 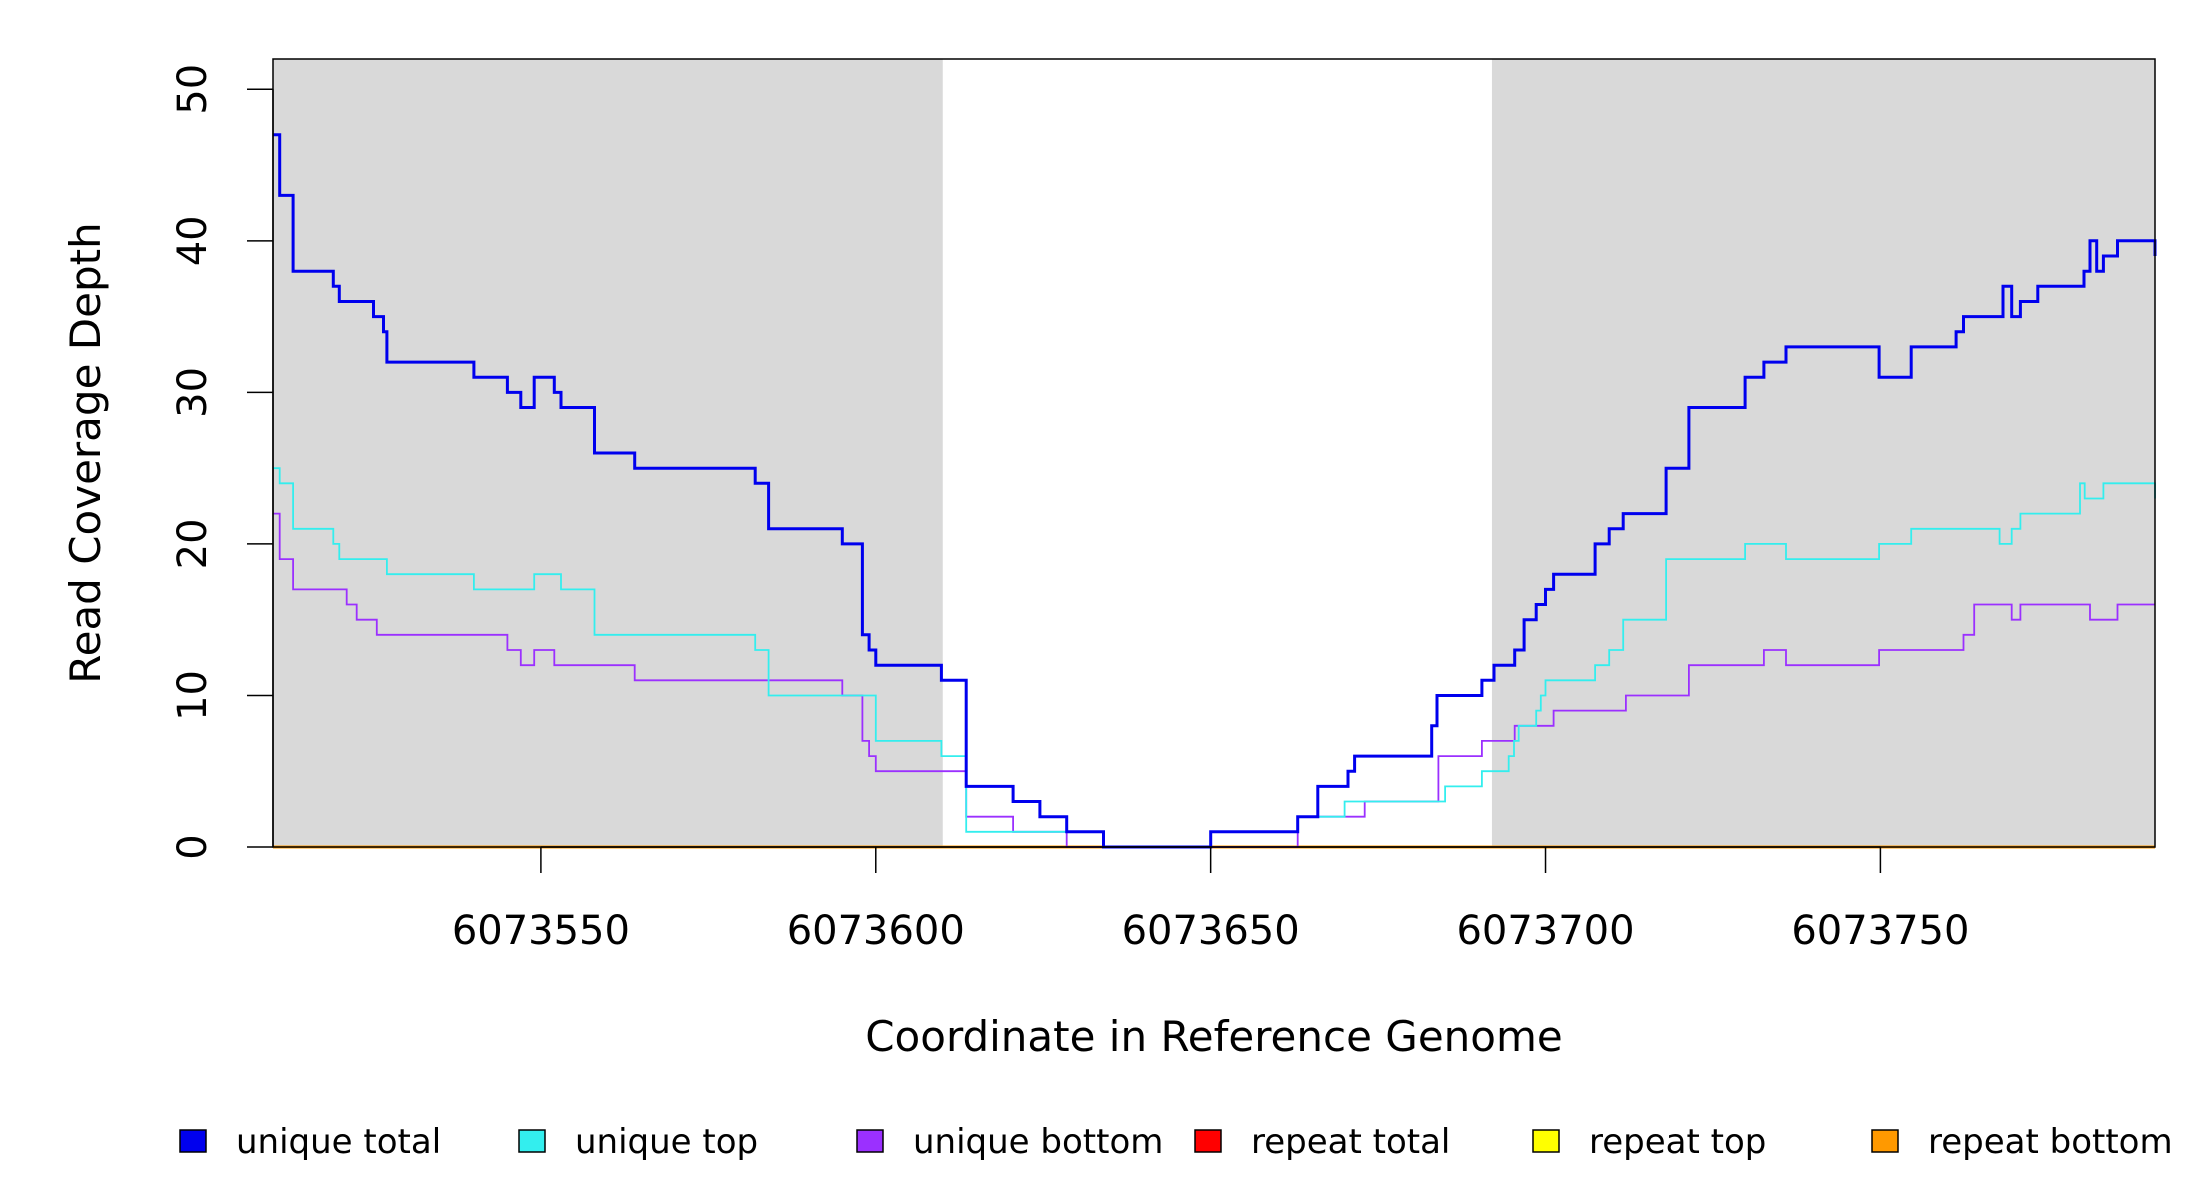 What do you see at coordinates (876, 931) in the screenshot?
I see `x-tick-label: 6073600` at bounding box center [876, 931].